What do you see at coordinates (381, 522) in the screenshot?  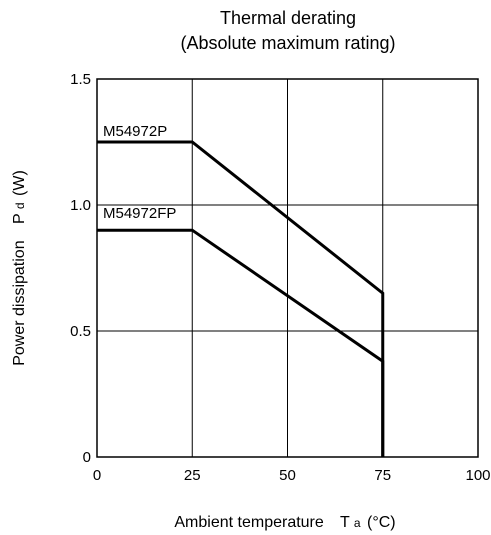 I see `x-axis-label-unit: (°C)` at bounding box center [381, 522].